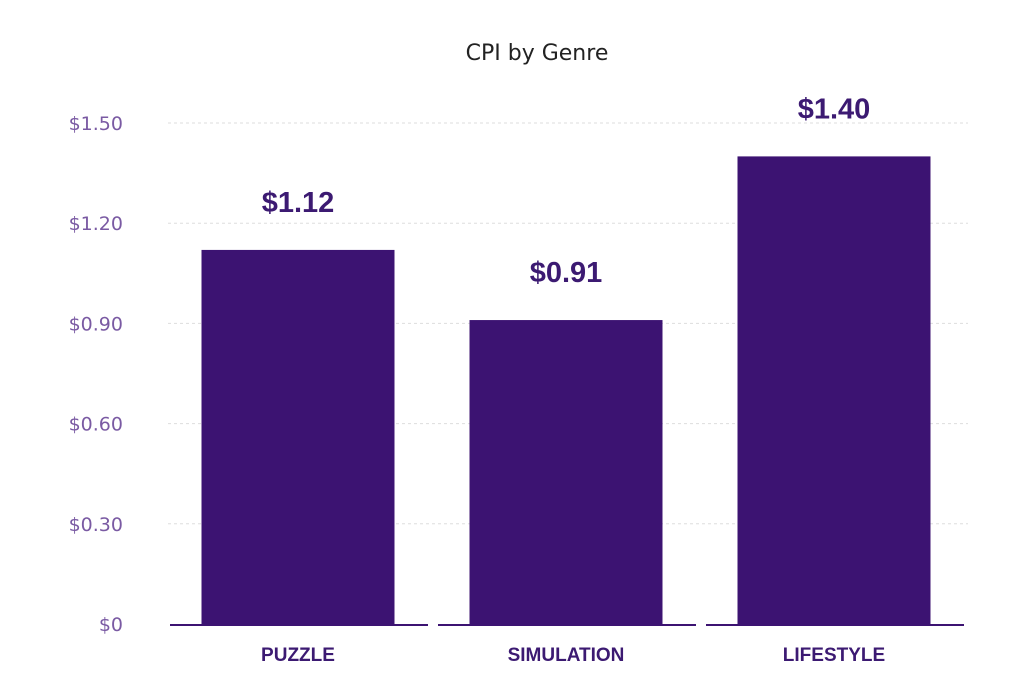 This screenshot has height=695, width=1024. What do you see at coordinates (566, 273) in the screenshot?
I see `data-label: $0.91` at bounding box center [566, 273].